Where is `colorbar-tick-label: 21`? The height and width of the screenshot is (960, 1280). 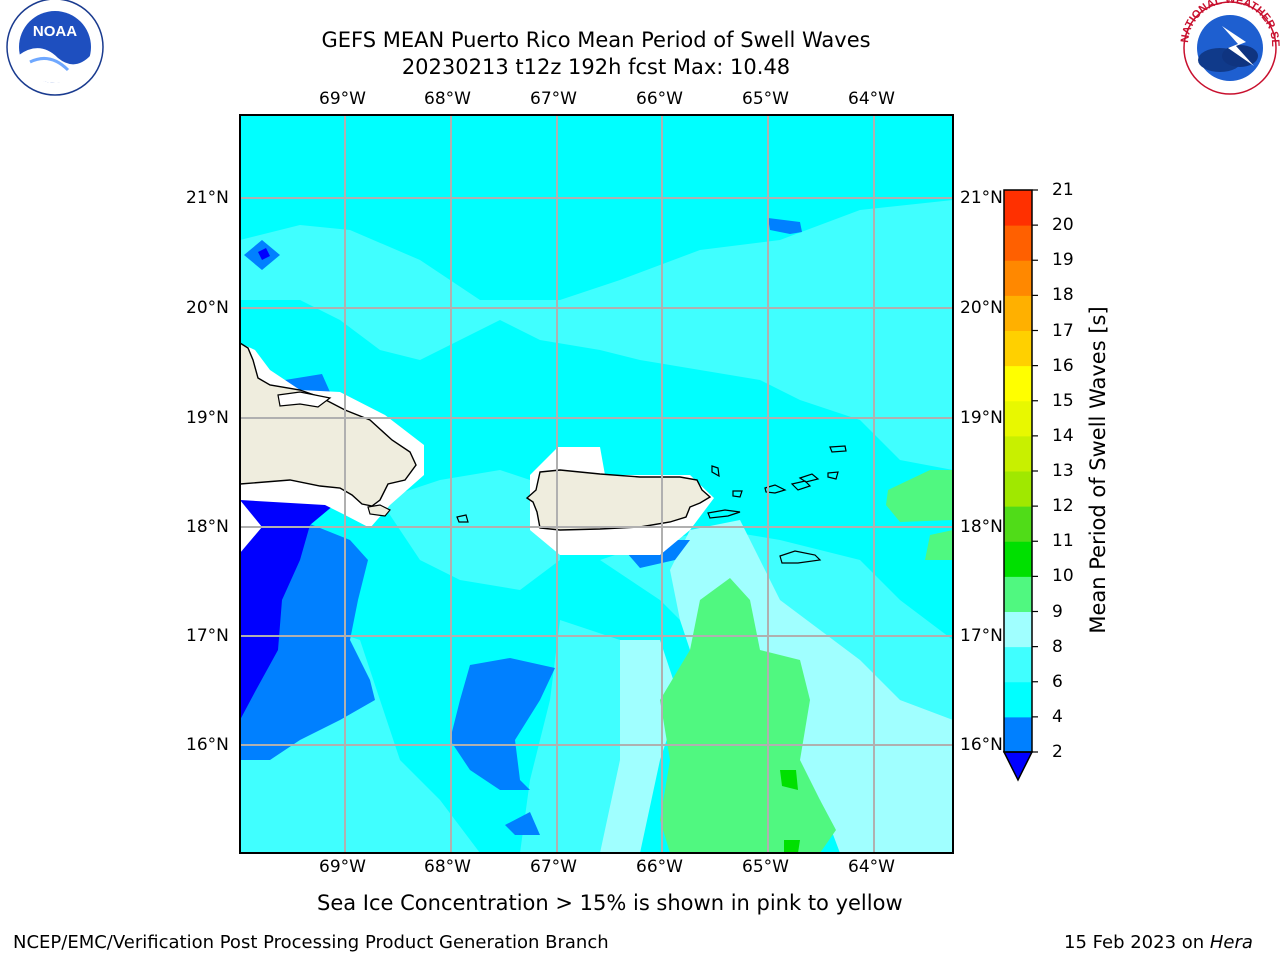 colorbar-tick-label: 21 is located at coordinates (1063, 190).